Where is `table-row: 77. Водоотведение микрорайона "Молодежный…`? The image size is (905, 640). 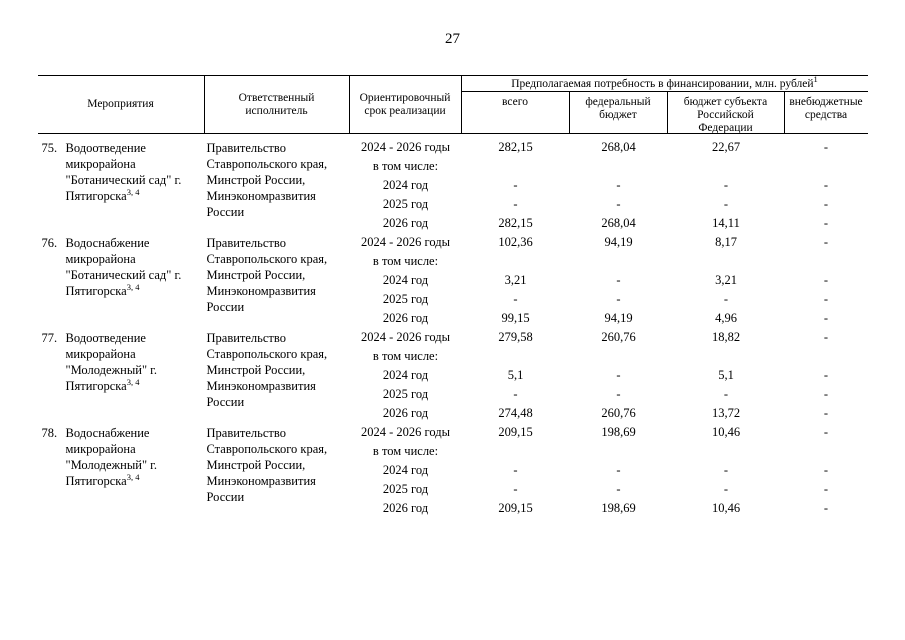 table-row: 77. Водоотведение микрорайона "Молодежный… is located at coordinates (453, 375).